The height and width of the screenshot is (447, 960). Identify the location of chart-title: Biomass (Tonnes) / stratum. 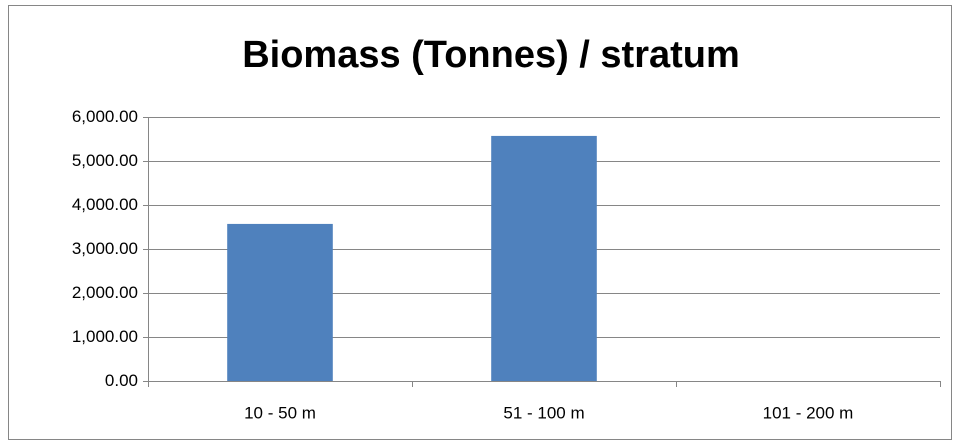
(491, 55).